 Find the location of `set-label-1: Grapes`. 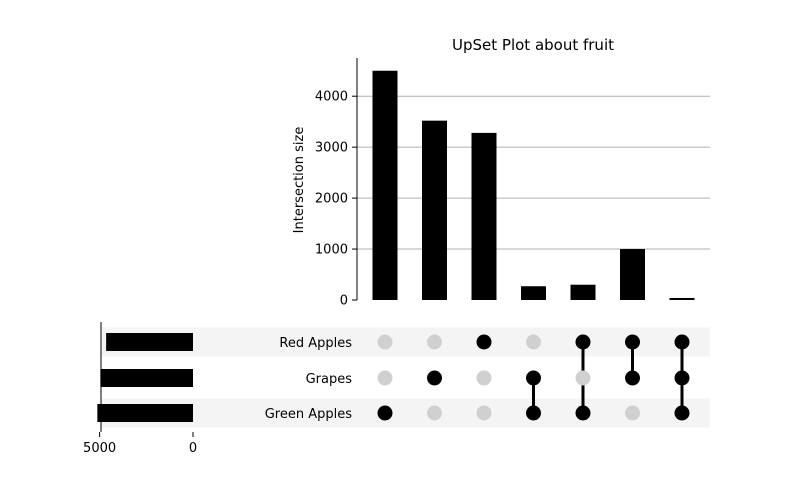

set-label-1: Grapes is located at coordinates (329, 379).